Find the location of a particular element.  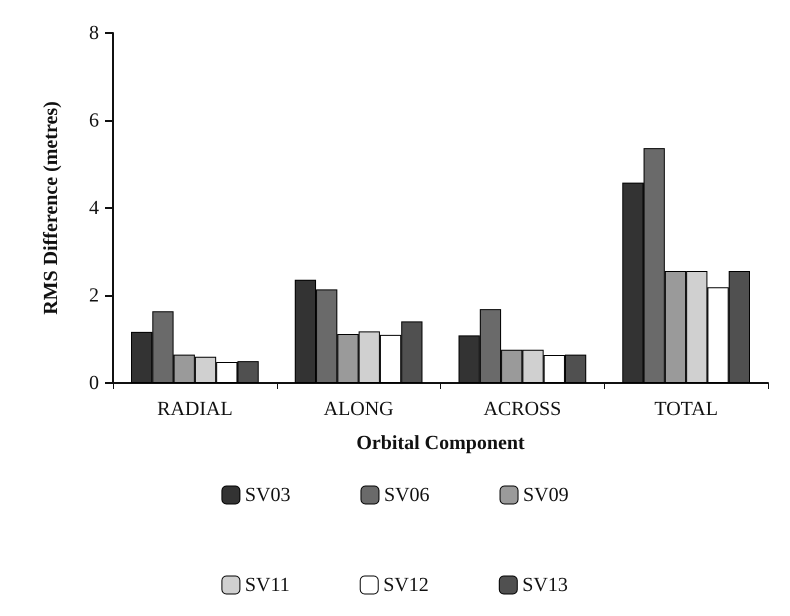

legend-label: SV12 is located at coordinates (406, 585).